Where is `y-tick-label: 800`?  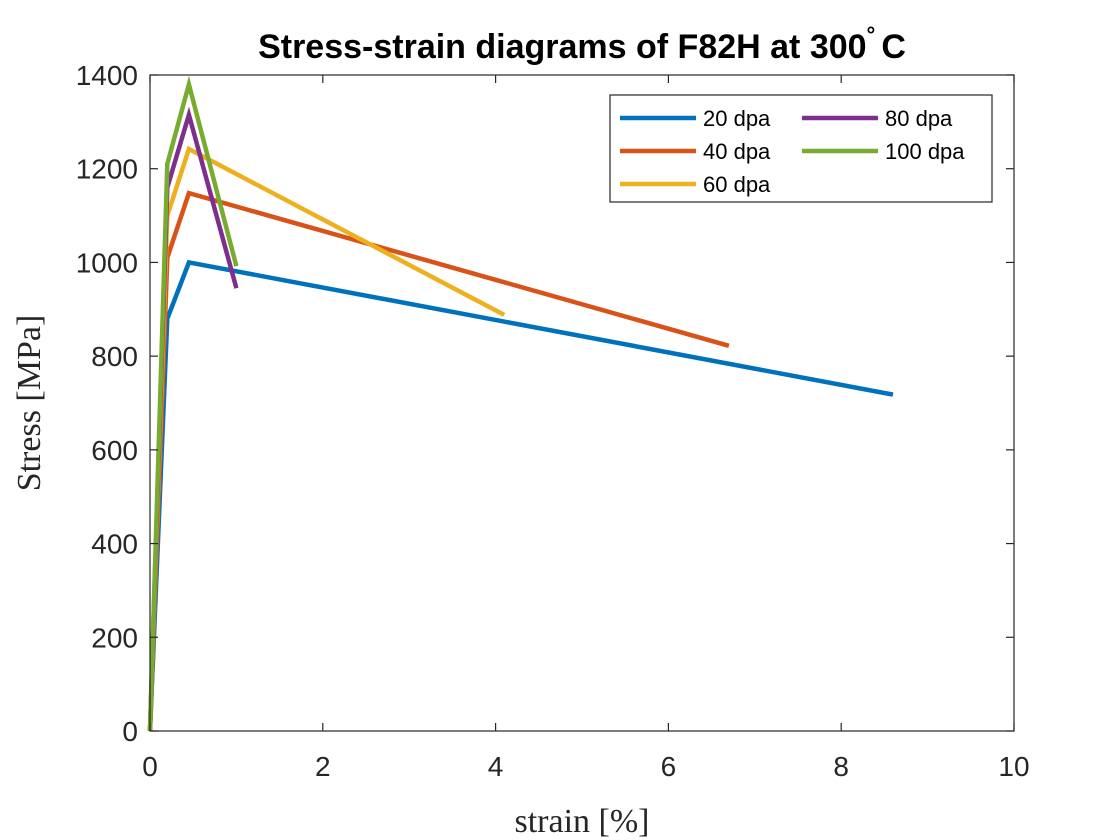 y-tick-label: 800 is located at coordinates (114, 356).